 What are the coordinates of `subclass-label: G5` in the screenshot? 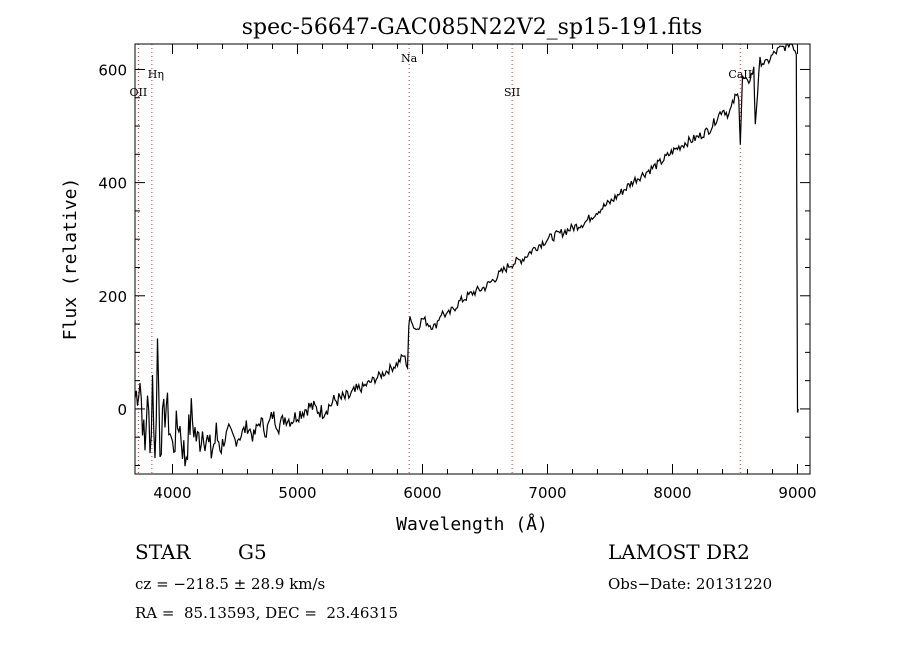 It's located at (252, 552).